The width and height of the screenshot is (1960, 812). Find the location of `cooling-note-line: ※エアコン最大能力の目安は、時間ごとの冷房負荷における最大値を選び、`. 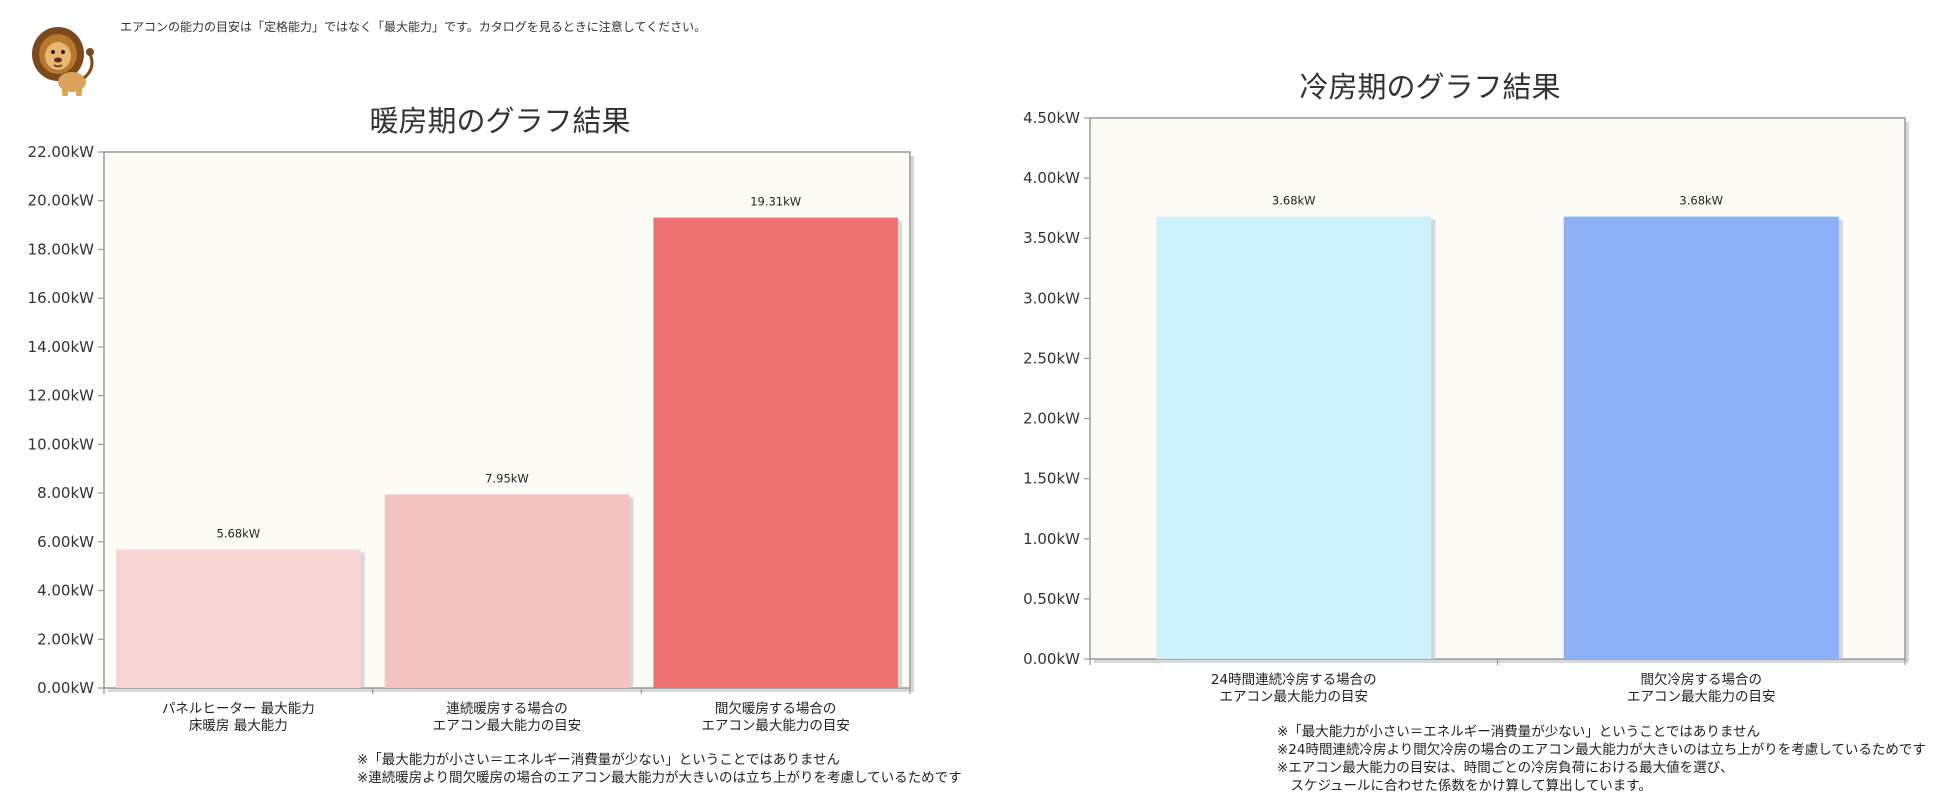

cooling-note-line: ※エアコン最大能力の目安は、時間ごとの冷房負荷における最大値を選び、 is located at coordinates (1505, 768).